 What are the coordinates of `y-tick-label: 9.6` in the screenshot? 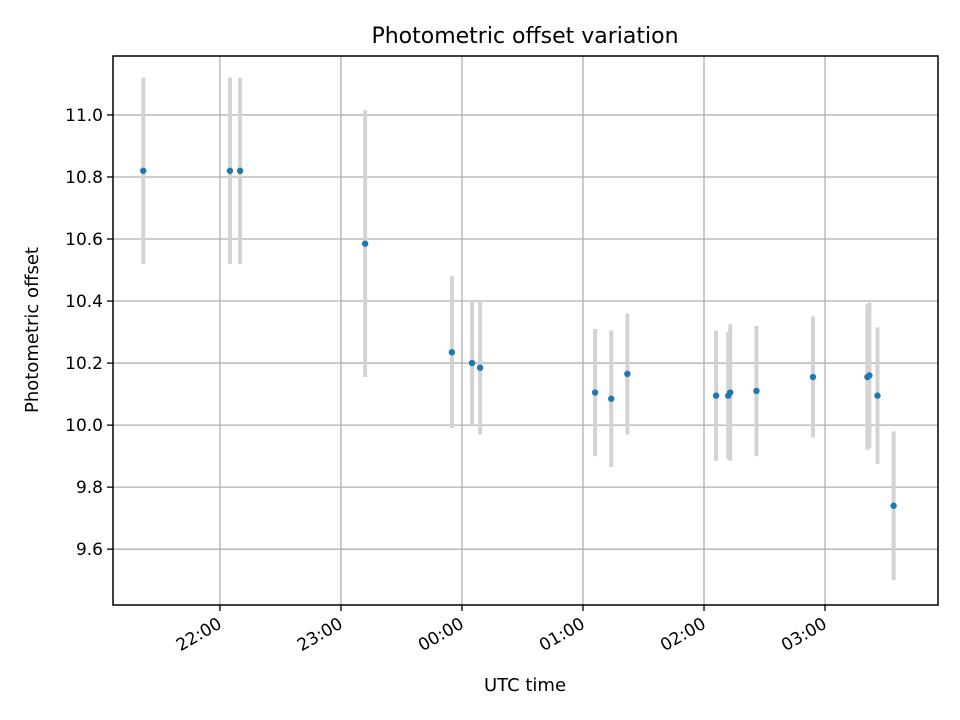 It's located at (89, 550).